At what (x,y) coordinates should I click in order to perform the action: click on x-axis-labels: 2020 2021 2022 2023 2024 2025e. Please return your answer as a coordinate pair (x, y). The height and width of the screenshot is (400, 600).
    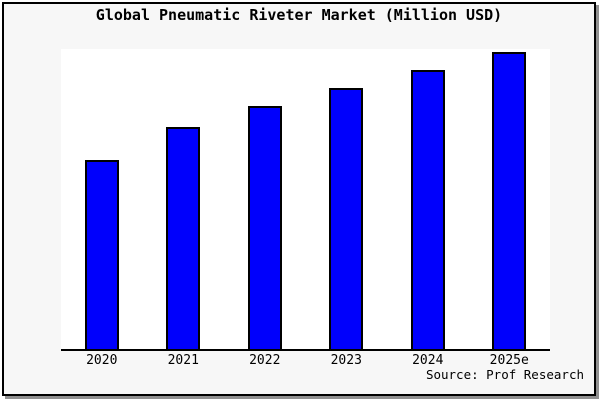
    Looking at the image, I should click on (305, 361).